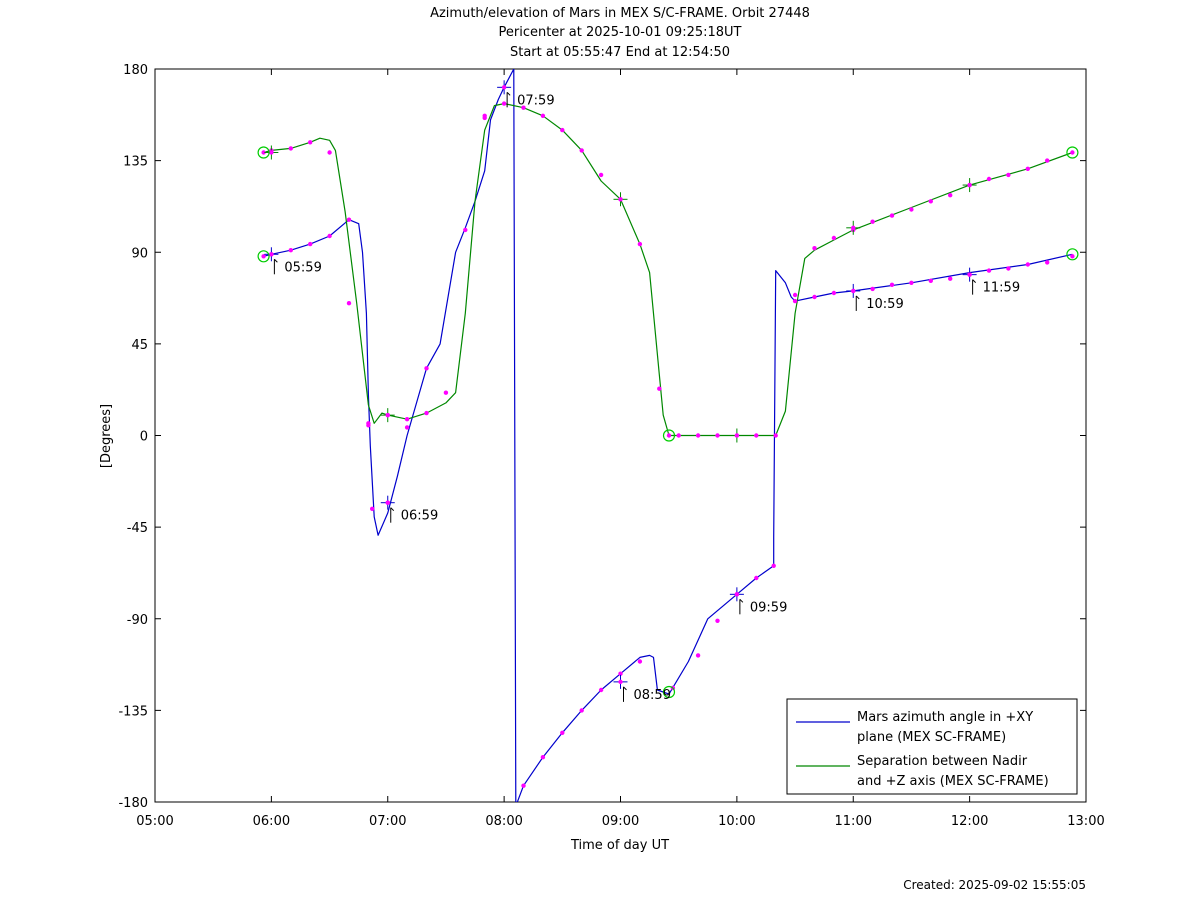 Image resolution: width=1200 pixels, height=901 pixels. I want to click on hour-label-6: 11:59, so click(1001, 288).